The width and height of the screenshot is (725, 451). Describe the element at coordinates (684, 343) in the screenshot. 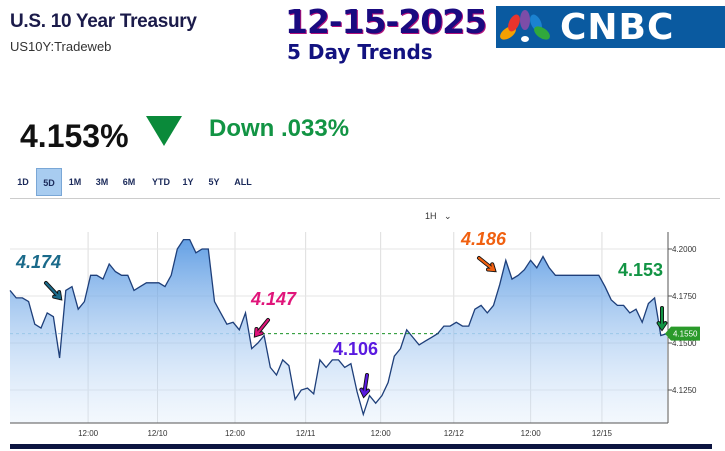

I see `y-tick-label: 4.1500` at that location.